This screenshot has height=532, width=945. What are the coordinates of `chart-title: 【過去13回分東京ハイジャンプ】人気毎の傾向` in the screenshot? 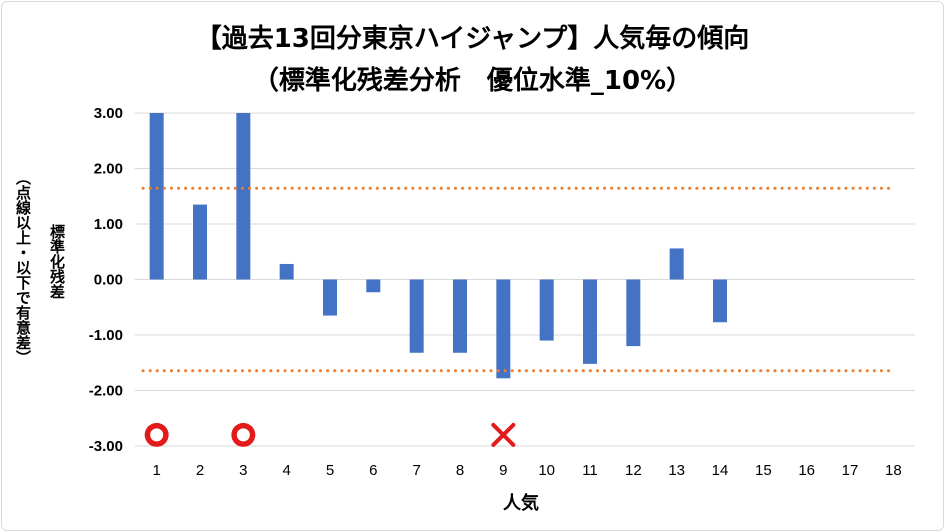 It's located at (472, 39).